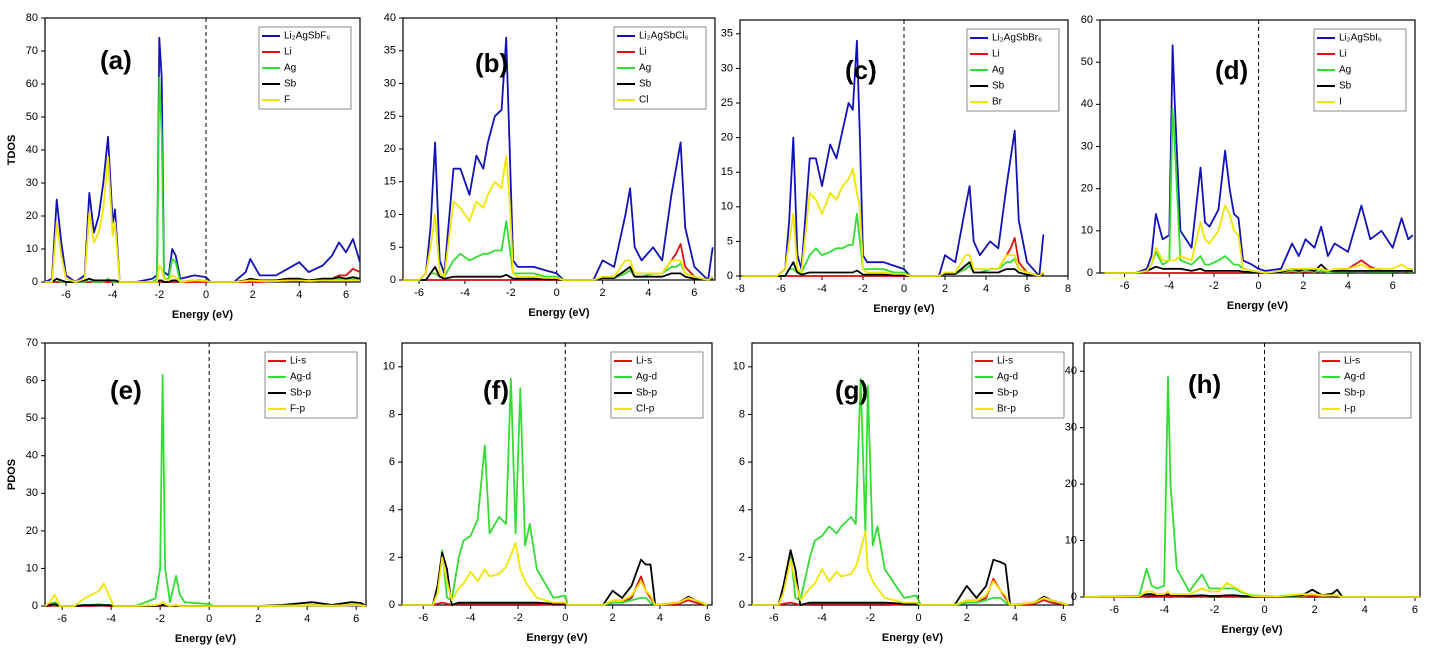 Image resolution: width=1429 pixels, height=667 pixels. Describe the element at coordinates (390, 182) in the screenshot. I see `y-tick-label: 15` at that location.